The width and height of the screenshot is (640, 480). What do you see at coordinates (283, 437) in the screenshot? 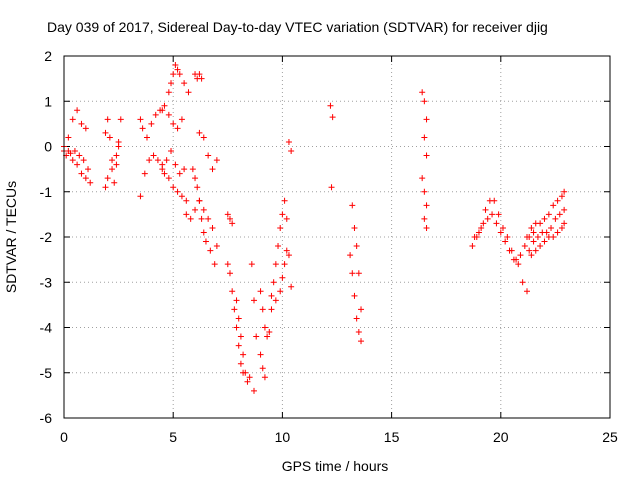
I see `x-tick-label: 10` at bounding box center [283, 437].